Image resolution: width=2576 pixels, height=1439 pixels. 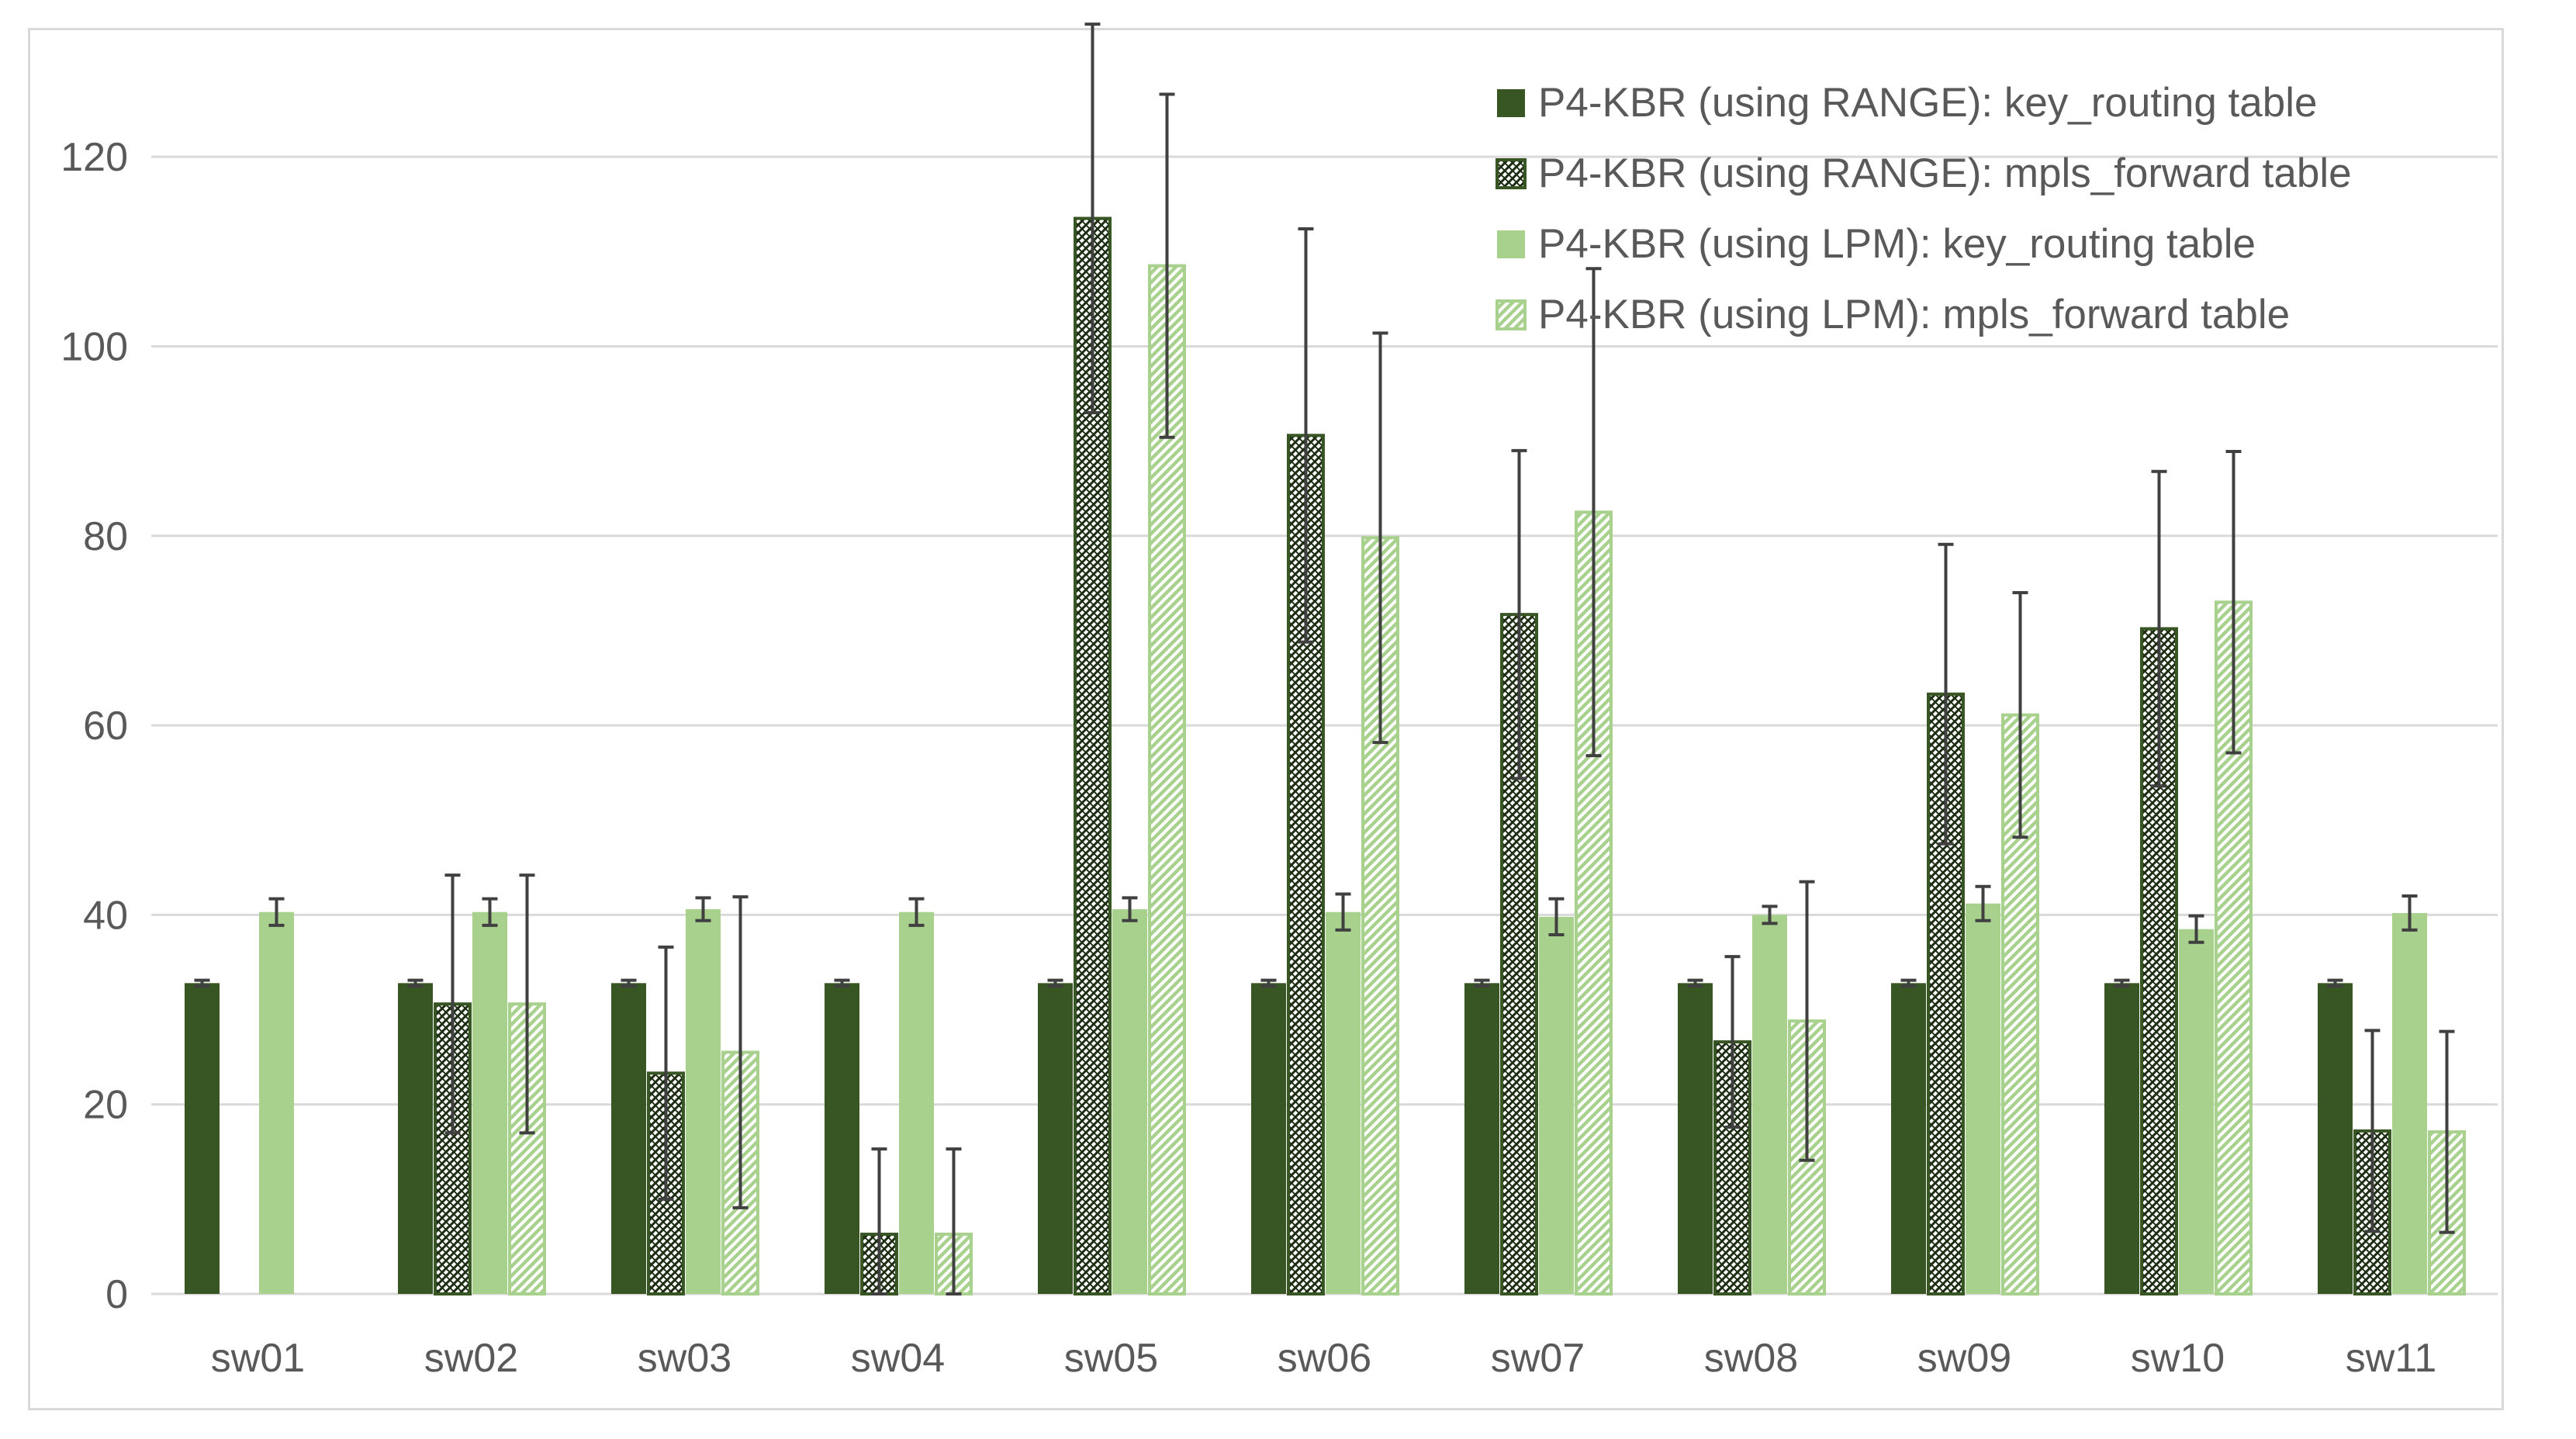 I want to click on x-tick-label-sw06: sw06, so click(x=1324, y=1358).